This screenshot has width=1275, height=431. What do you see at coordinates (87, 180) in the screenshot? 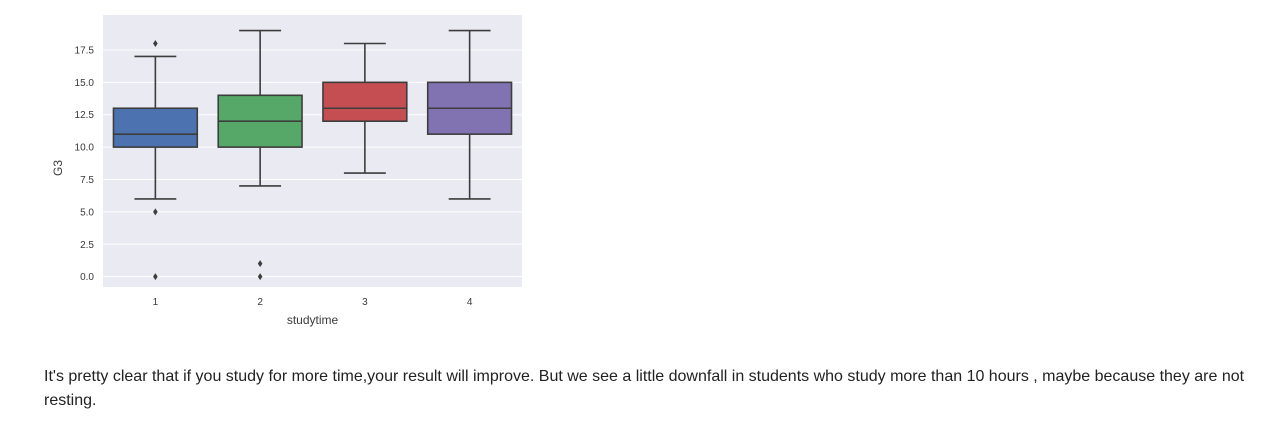
I see `y-tick-label: 7.5` at bounding box center [87, 180].